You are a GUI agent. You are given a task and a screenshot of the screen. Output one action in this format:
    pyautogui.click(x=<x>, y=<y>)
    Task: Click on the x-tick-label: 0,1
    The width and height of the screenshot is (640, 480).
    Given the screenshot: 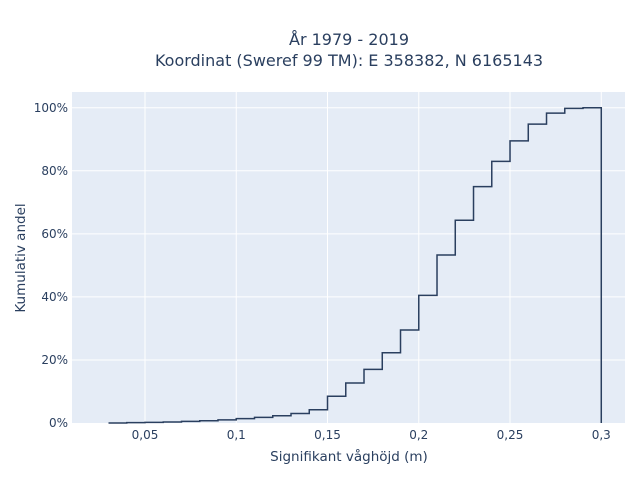 What is the action you would take?
    pyautogui.click(x=236, y=435)
    